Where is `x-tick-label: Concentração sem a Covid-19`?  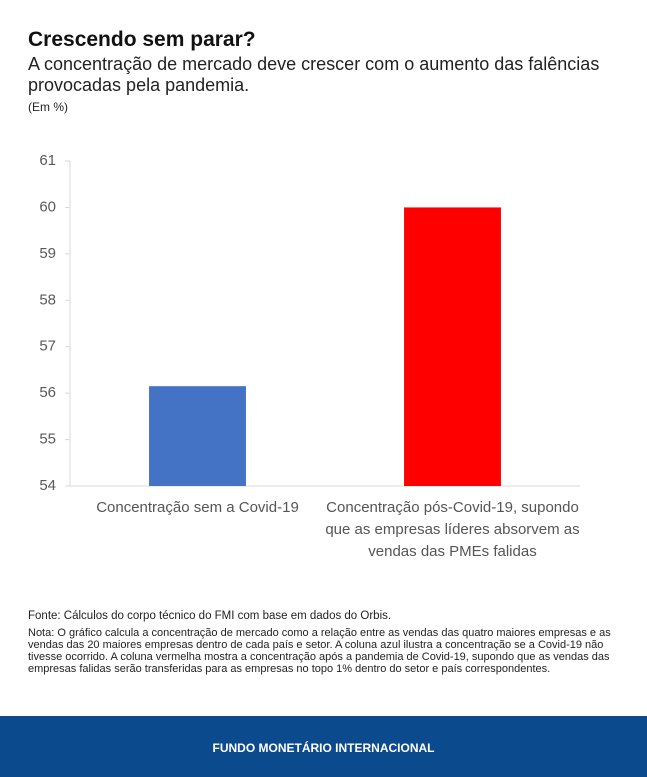
x-tick-label: Concentração sem a Covid-19 is located at coordinates (197, 507).